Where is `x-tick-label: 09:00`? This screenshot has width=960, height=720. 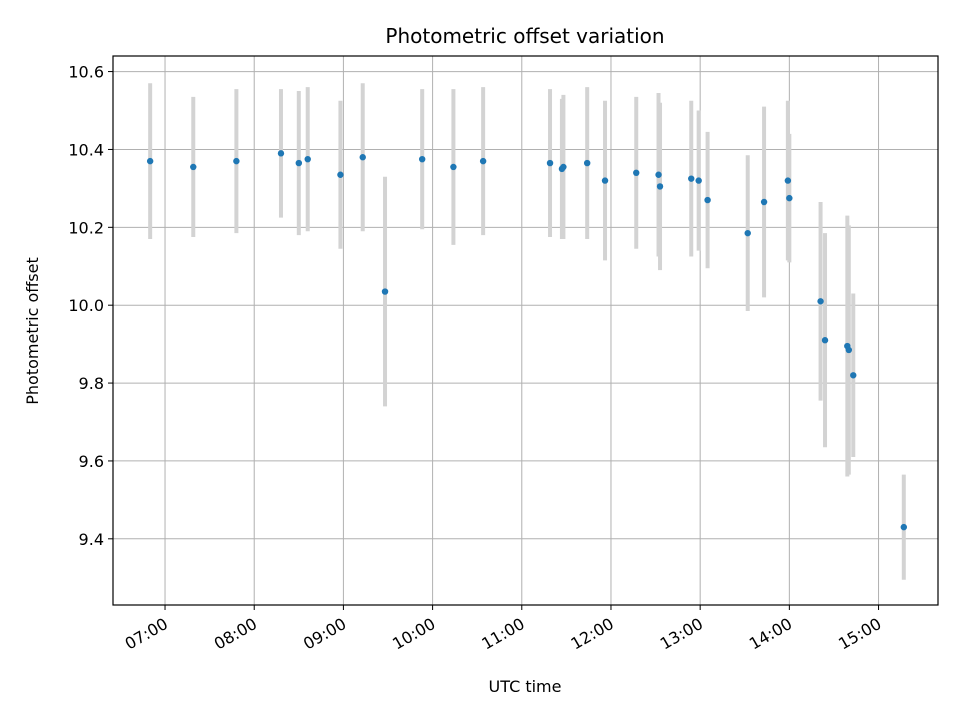
x-tick-label: 09:00 is located at coordinates (324, 634).